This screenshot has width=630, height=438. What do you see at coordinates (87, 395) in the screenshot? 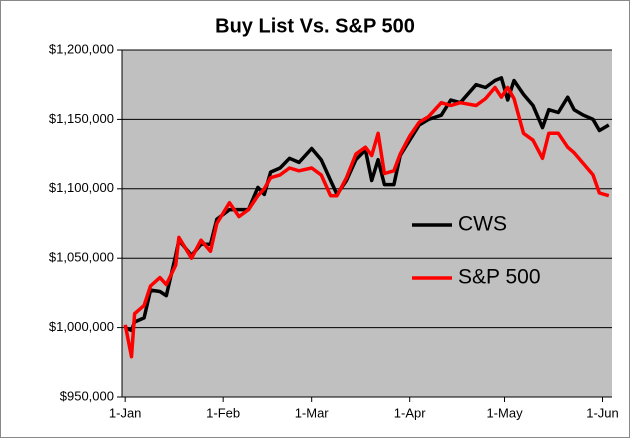
I see `y-tick-label: $950,000` at bounding box center [87, 395].